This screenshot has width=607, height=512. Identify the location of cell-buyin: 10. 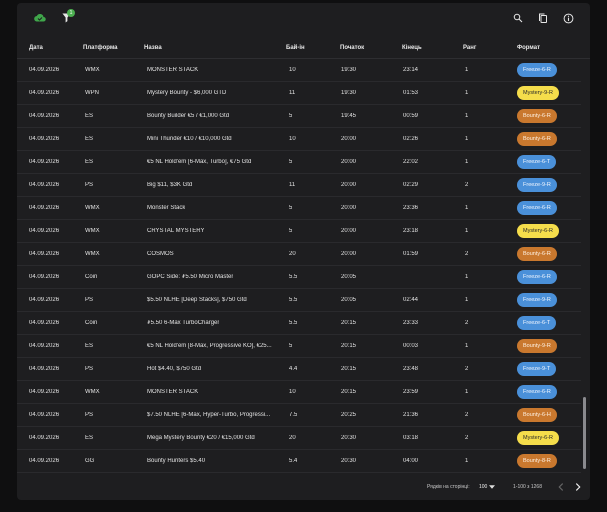
(292, 139).